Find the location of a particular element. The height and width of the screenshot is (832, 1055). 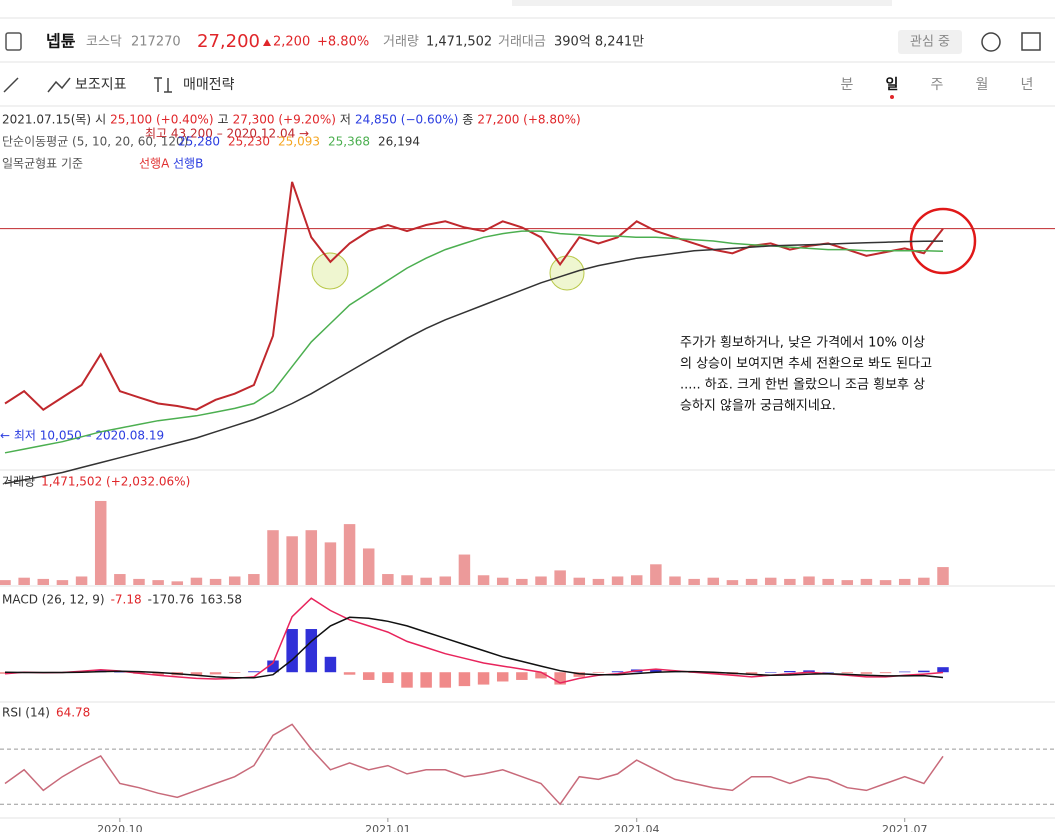

panel-title: 거래량 is located at coordinates (18, 482).